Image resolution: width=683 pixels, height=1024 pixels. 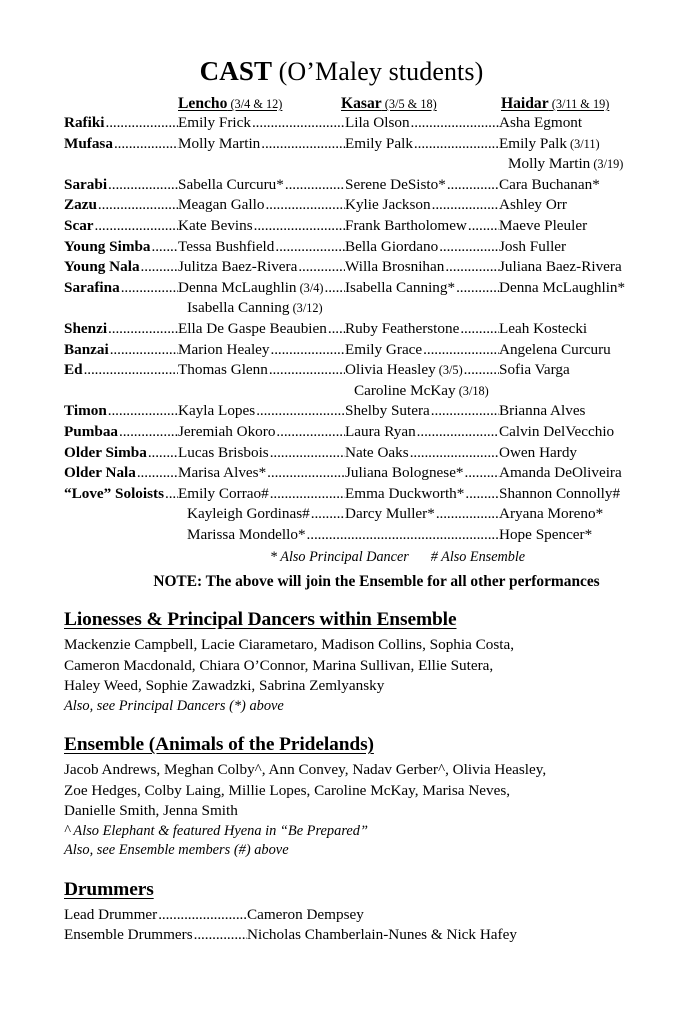 What do you see at coordinates (176, 850) in the screenshot?
I see `section-footnote: Also, see Ensemble members (#) above` at bounding box center [176, 850].